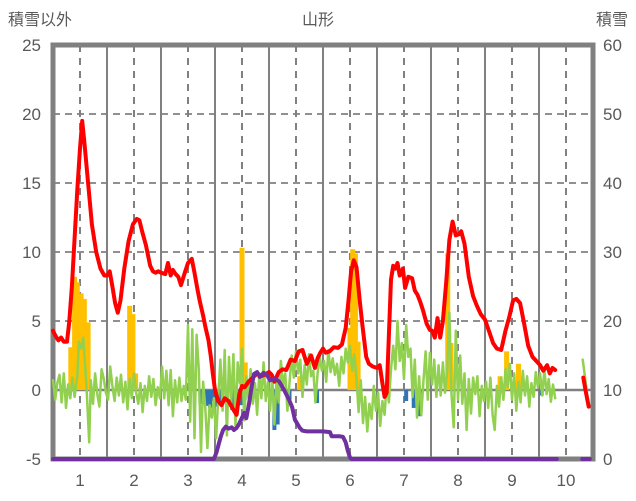  Describe the element at coordinates (317, 20) in the screenshot. I see `chart-title: 山形` at that location.